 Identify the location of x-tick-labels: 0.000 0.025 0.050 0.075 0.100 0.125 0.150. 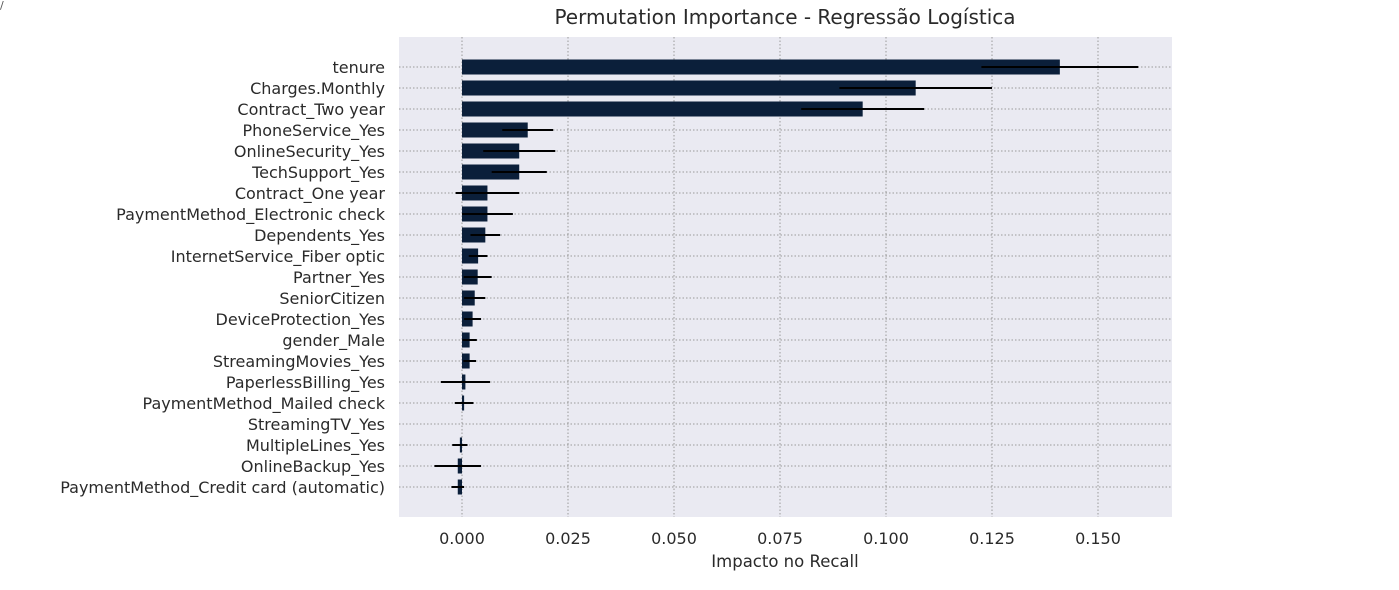
(780, 538).